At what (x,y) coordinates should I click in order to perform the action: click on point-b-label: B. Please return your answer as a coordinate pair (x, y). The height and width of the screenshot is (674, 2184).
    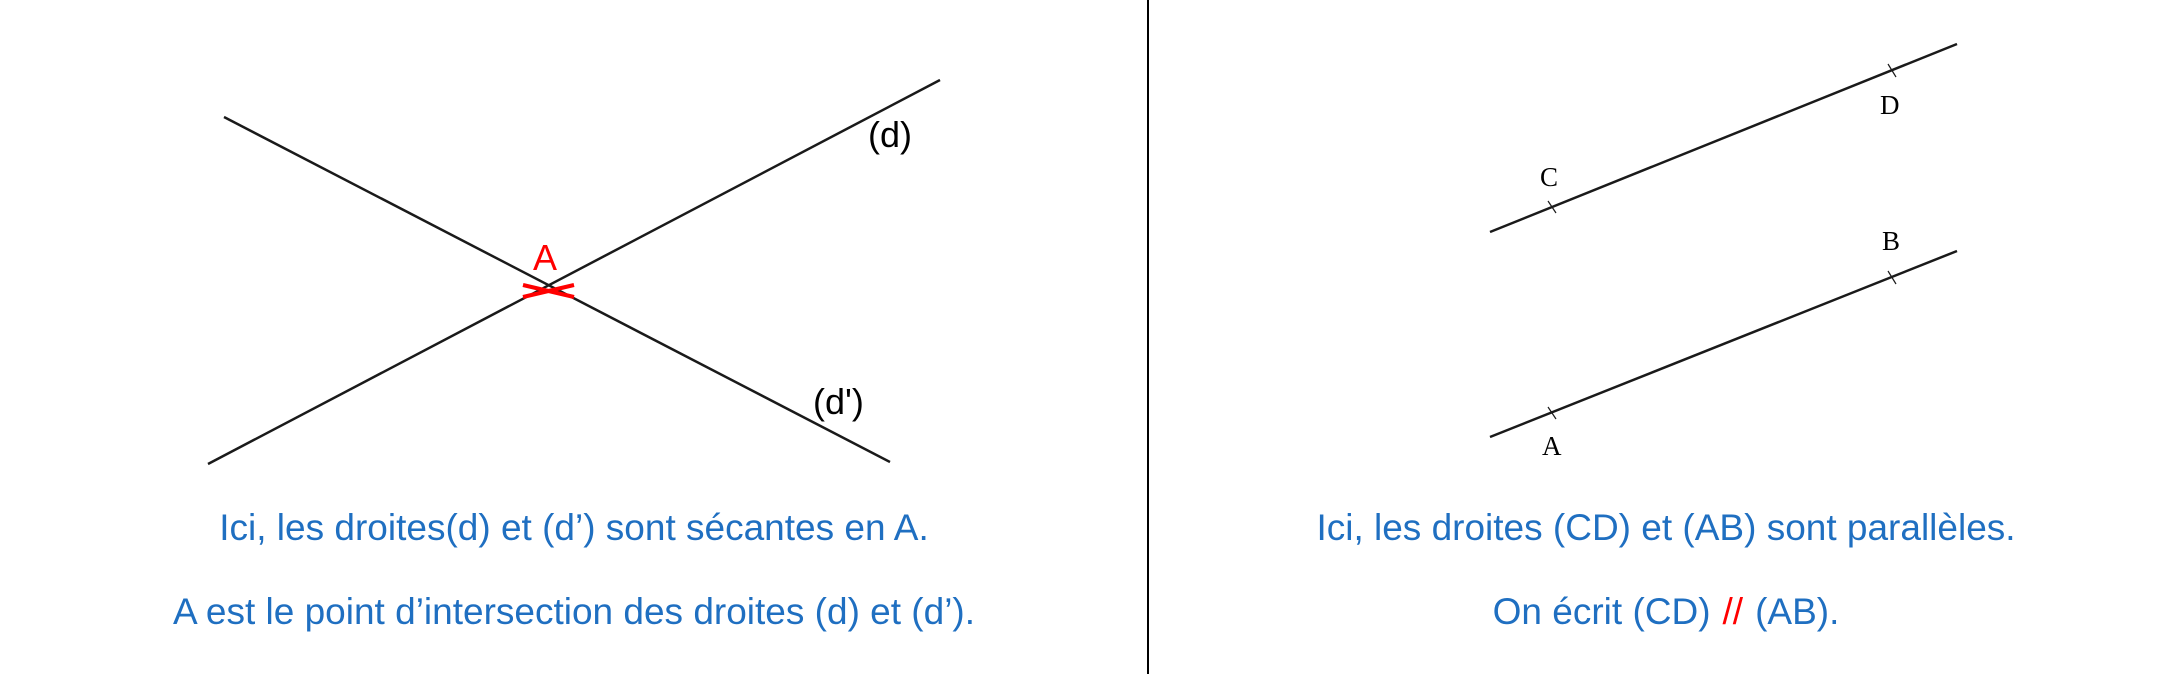
    Looking at the image, I should click on (1891, 241).